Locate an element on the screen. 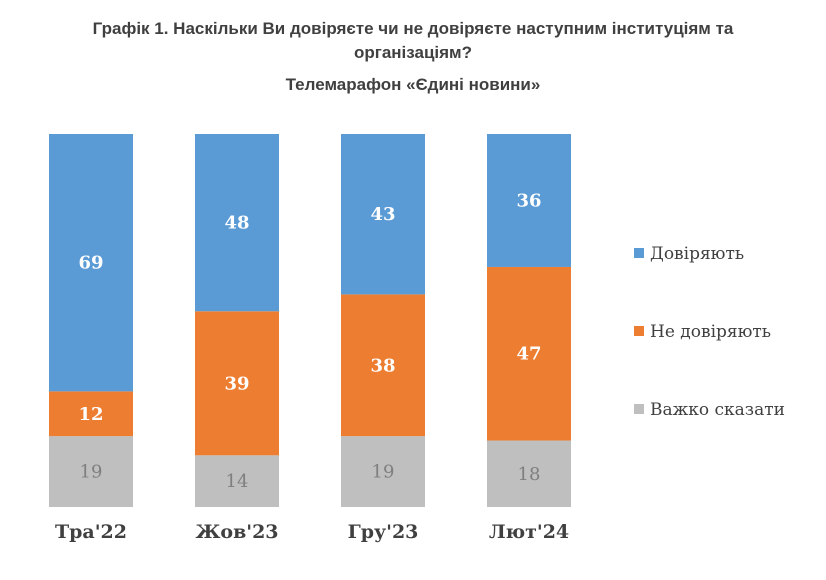 This screenshot has width=826, height=580. data-label: 47 is located at coordinates (528, 354).